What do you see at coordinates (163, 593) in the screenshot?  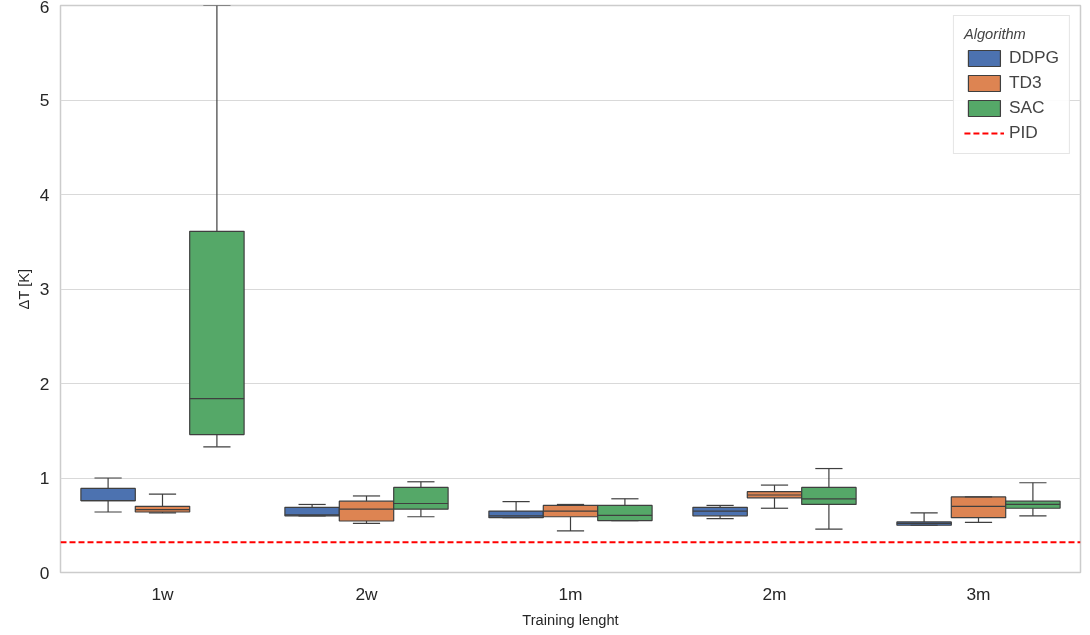 I see `x-tick-label: 1w` at bounding box center [163, 593].